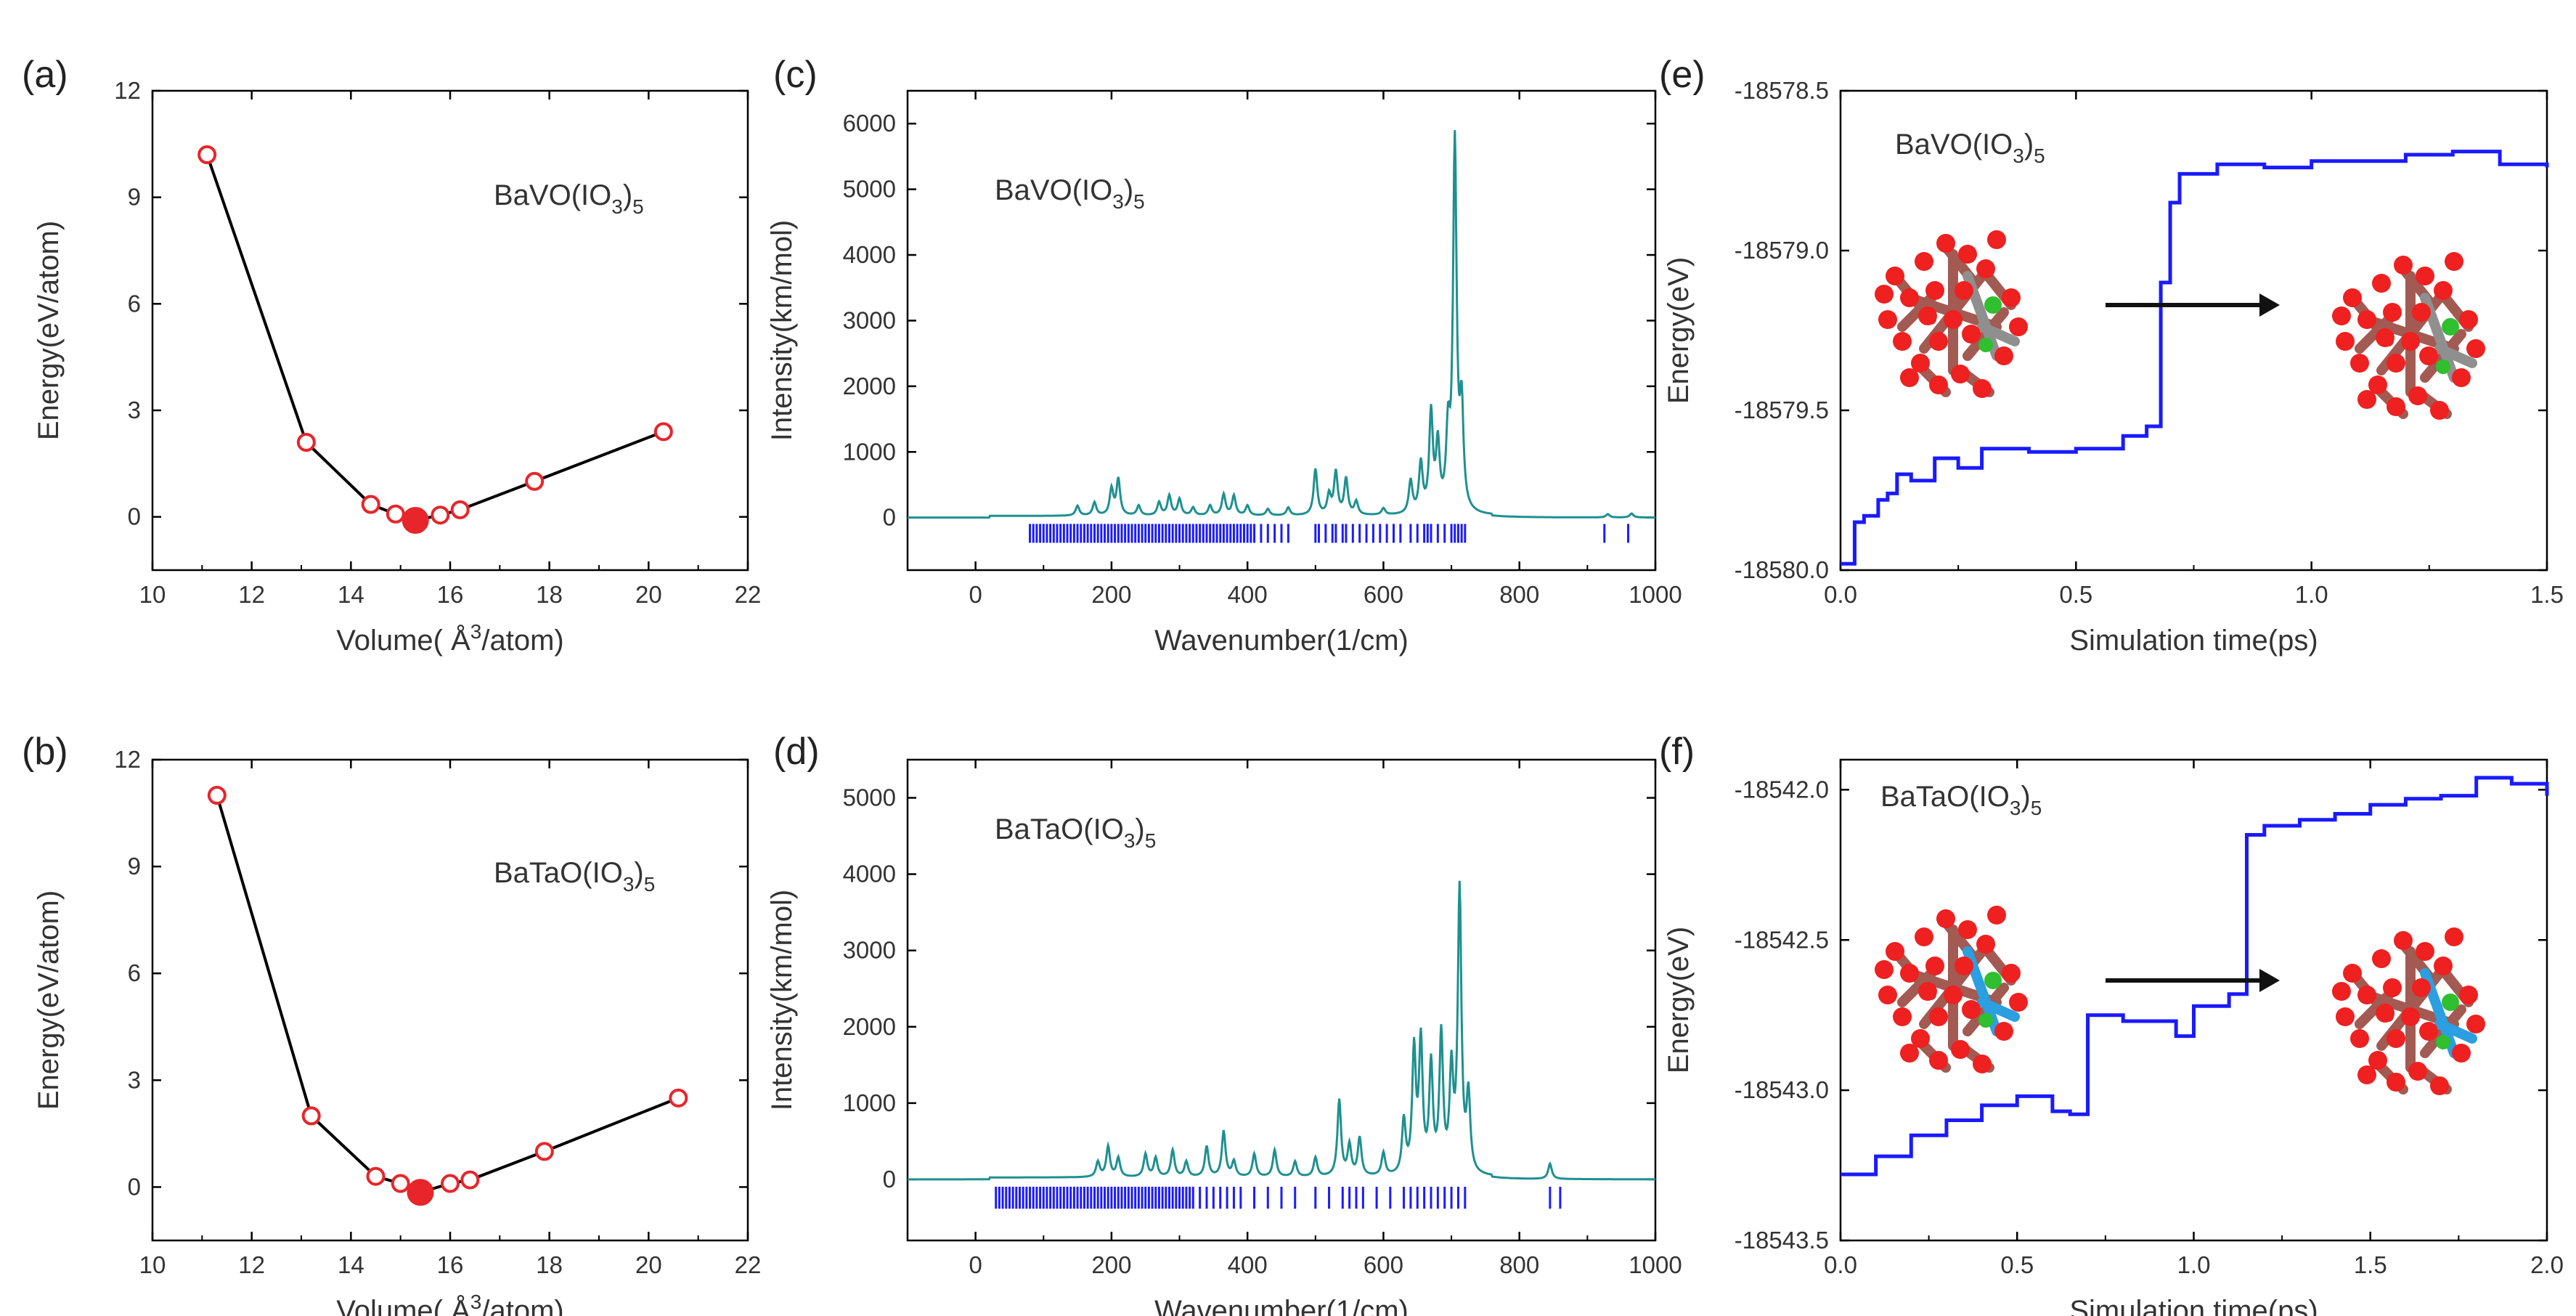 This screenshot has width=2576, height=1316. I want to click on x-axis-label-unit: Å, so click(460, 640).